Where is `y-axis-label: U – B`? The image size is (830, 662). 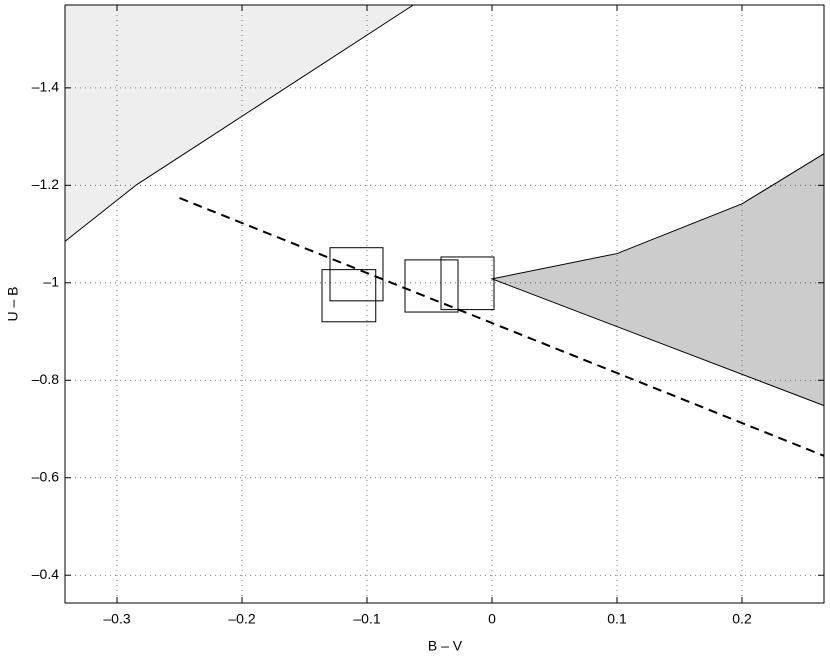
y-axis-label: U – B is located at coordinates (13, 303).